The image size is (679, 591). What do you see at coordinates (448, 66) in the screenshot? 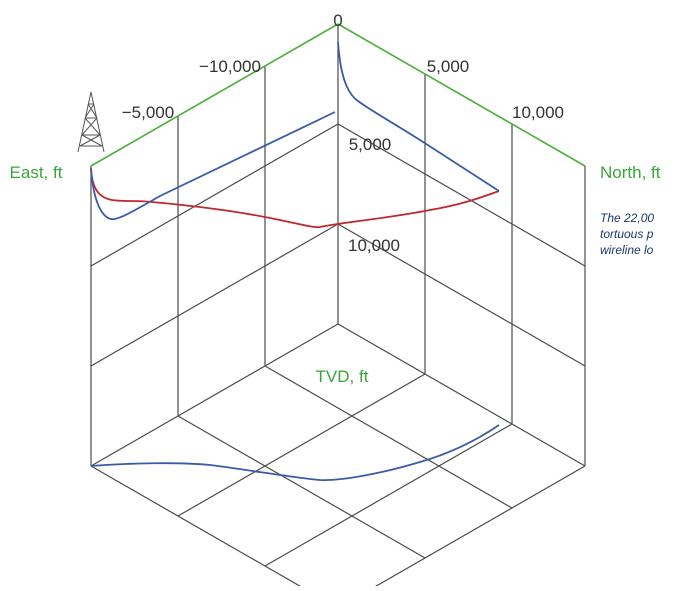
I see `tick-north-5000: 5,000` at bounding box center [448, 66].